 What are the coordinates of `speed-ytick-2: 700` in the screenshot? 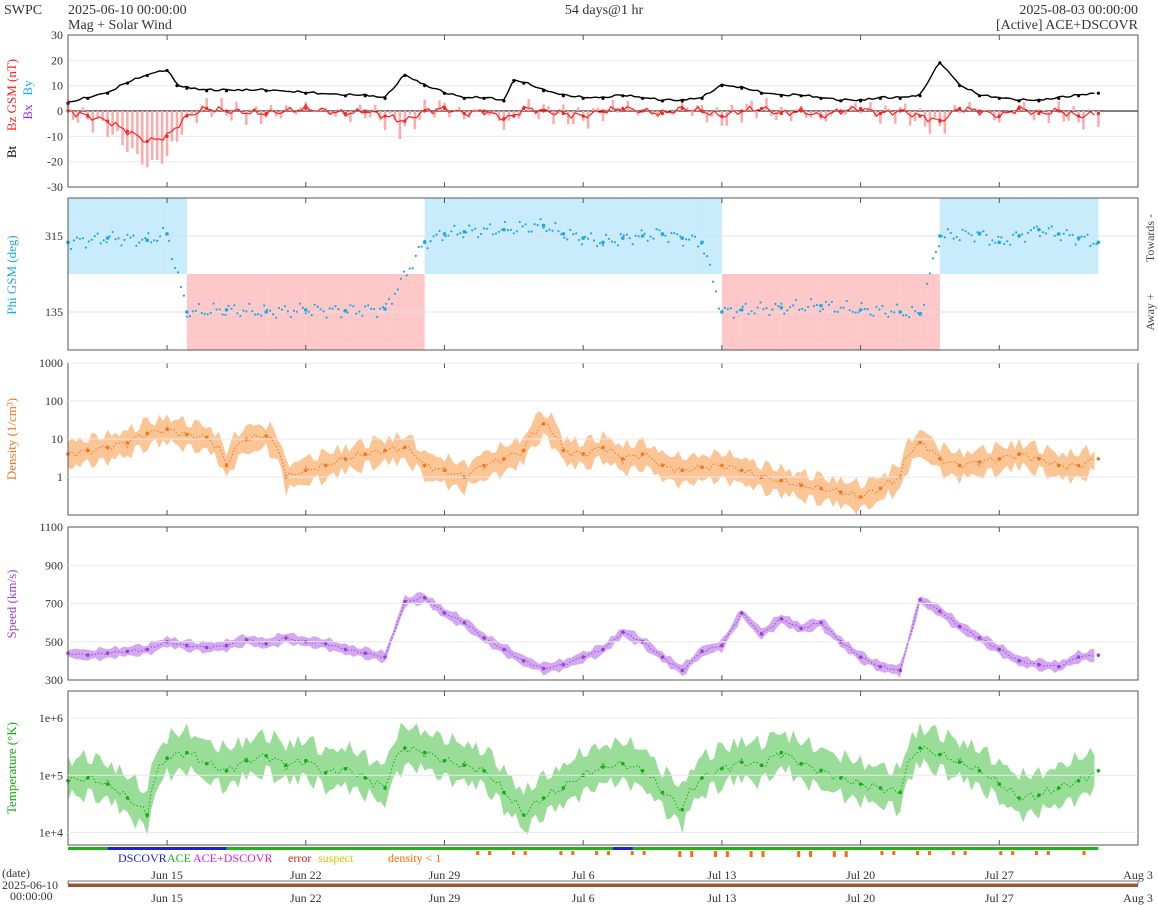 It's located at (54, 604).